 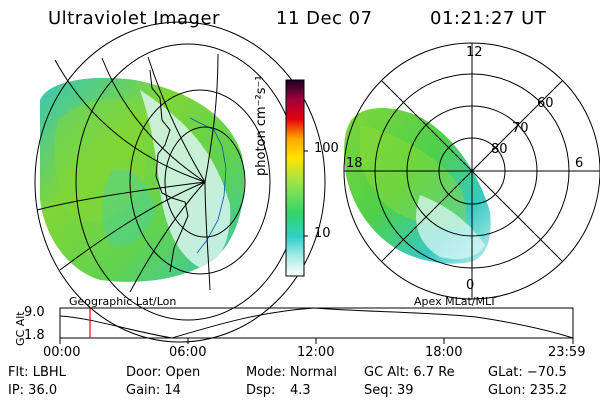 I want to click on observation-time: 01:21:27 UT, so click(x=488, y=18).